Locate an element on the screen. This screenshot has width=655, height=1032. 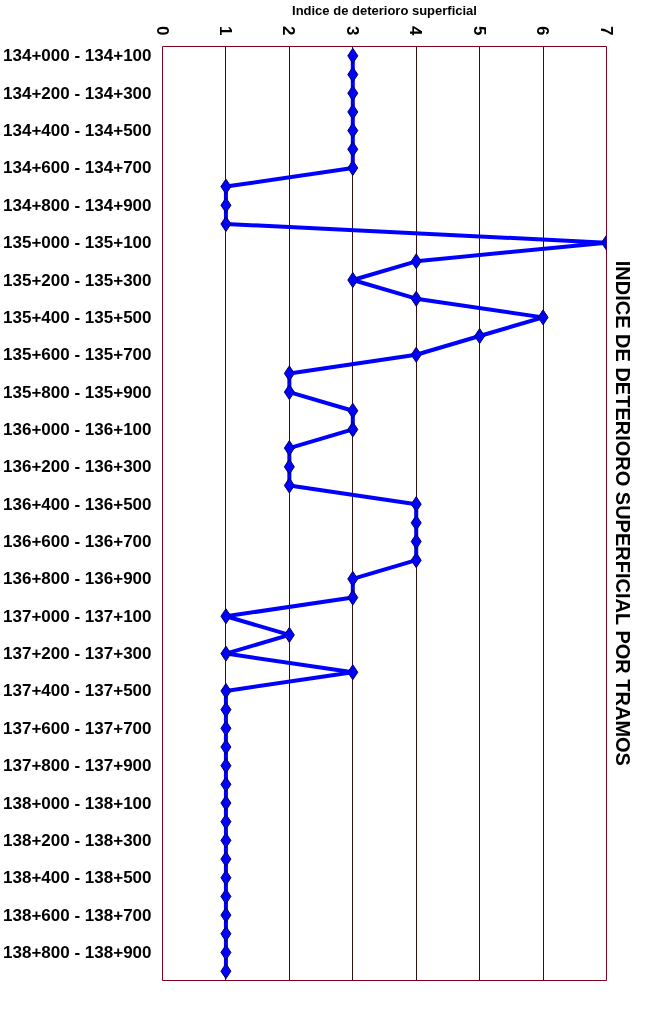
x-tick-label: 4 is located at coordinates (416, 31).